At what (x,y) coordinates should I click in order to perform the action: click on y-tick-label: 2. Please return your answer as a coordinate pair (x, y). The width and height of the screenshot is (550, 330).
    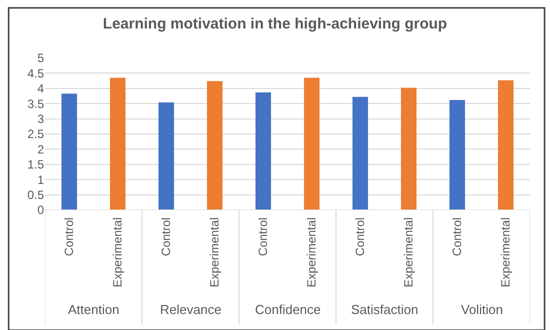
    Looking at the image, I should click on (40, 149).